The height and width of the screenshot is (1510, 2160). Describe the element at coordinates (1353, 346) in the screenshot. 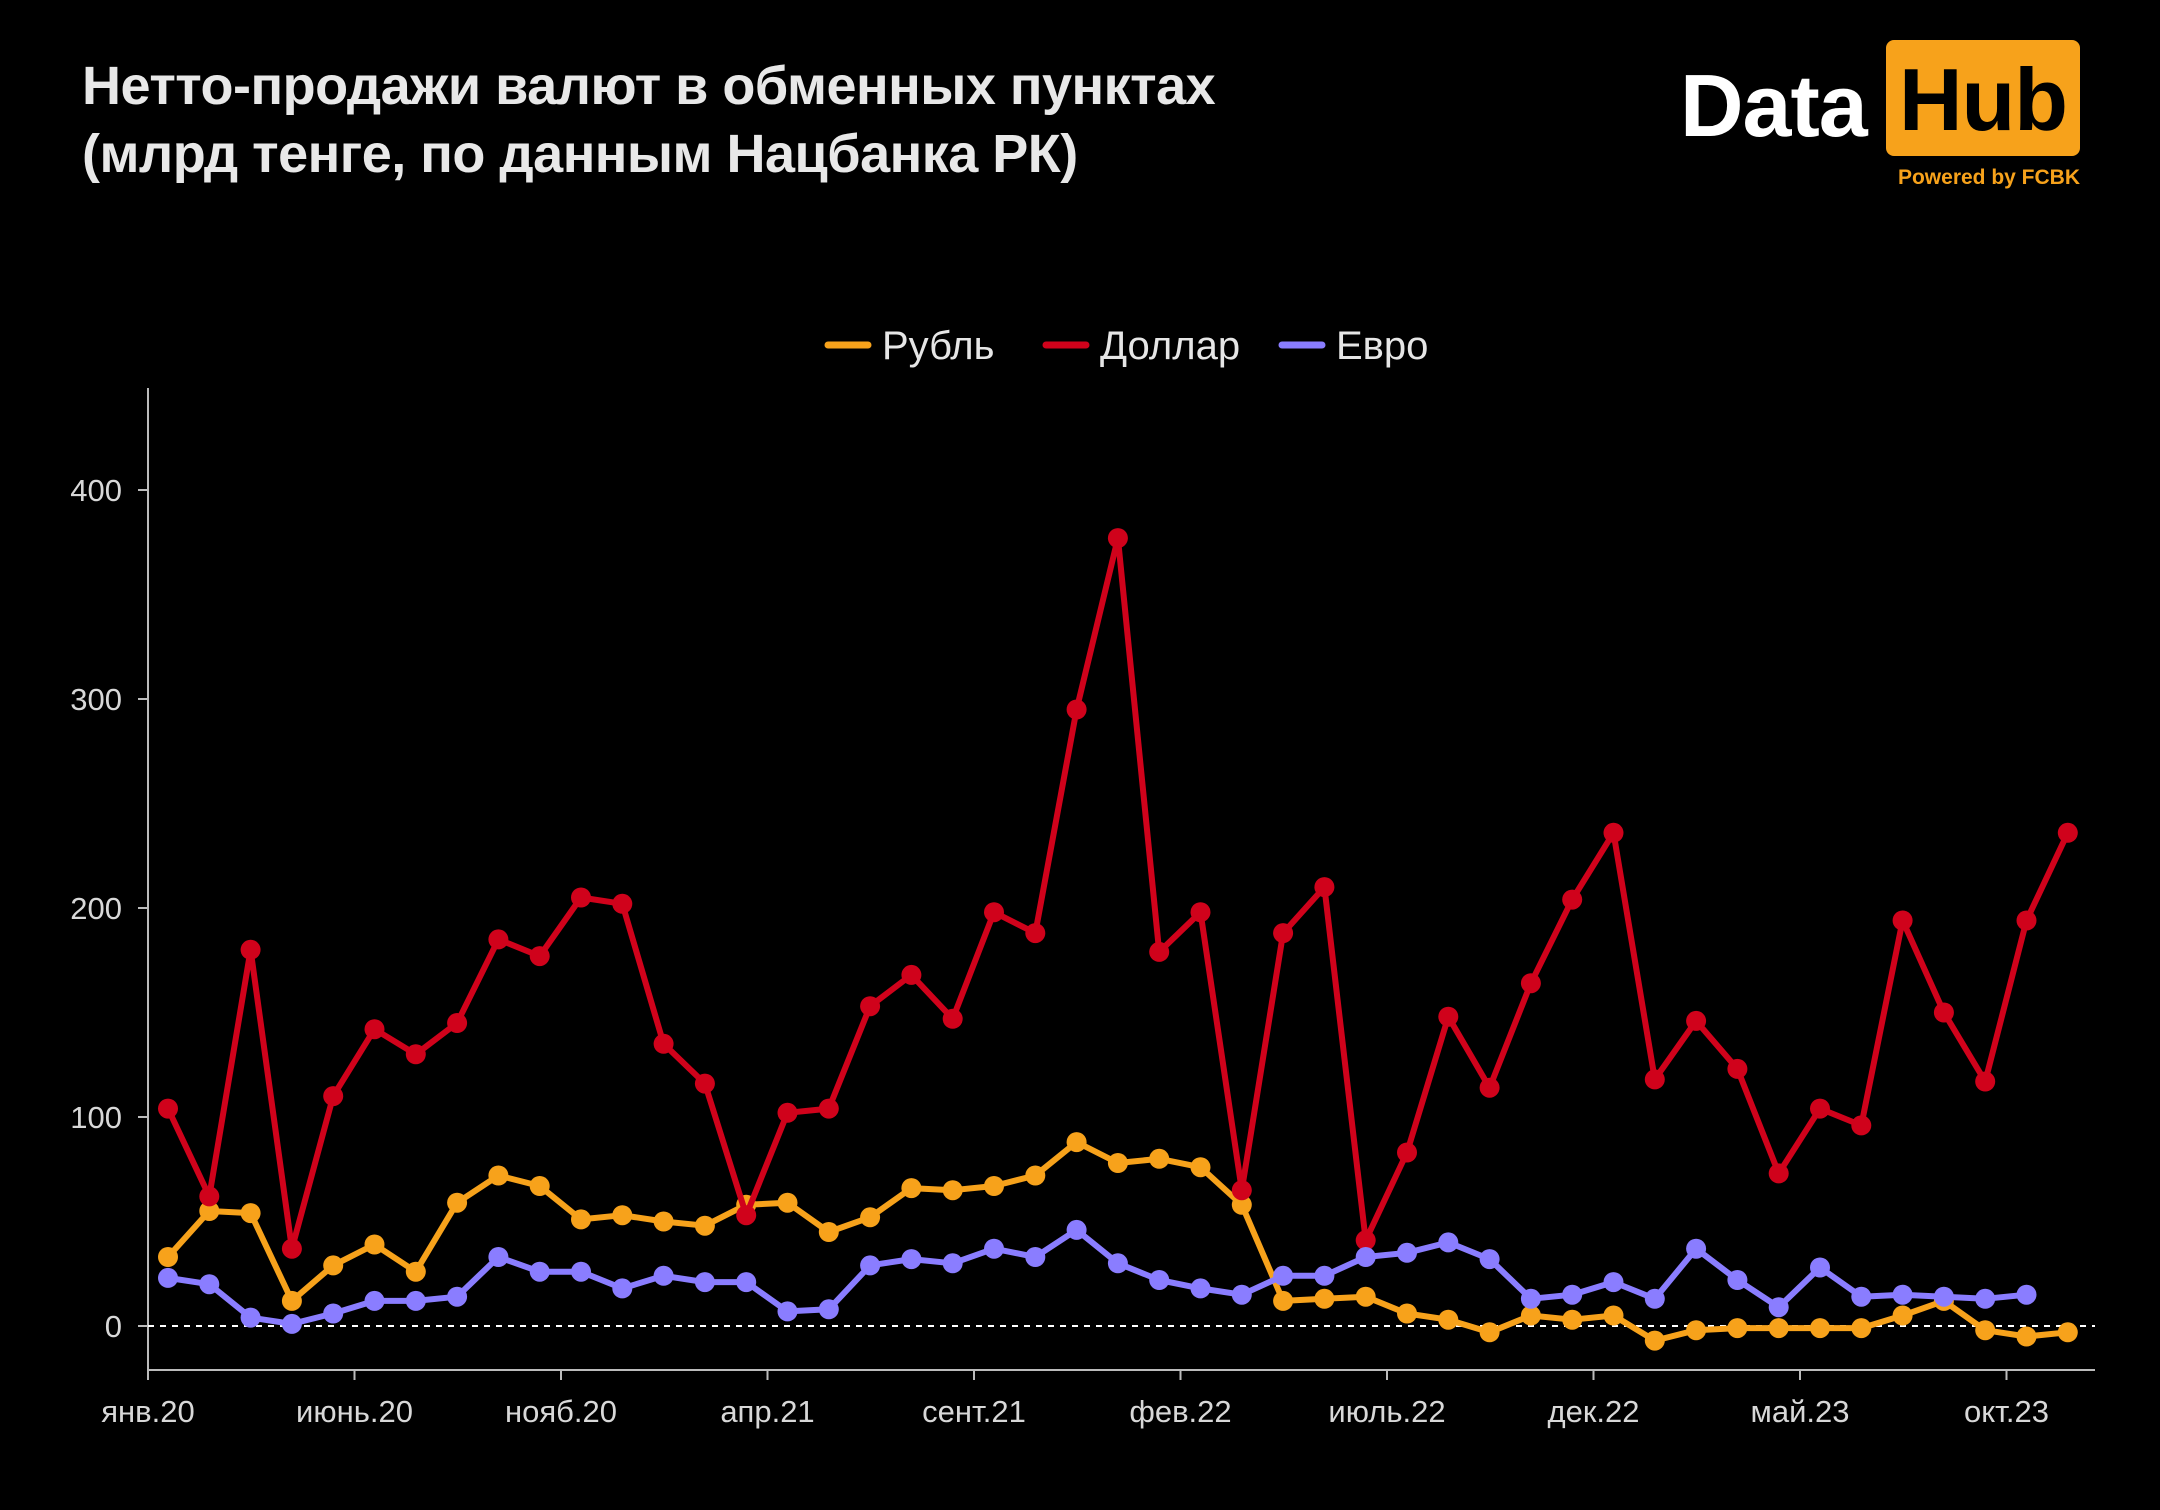

I see `legend-item-3: Евро` at that location.